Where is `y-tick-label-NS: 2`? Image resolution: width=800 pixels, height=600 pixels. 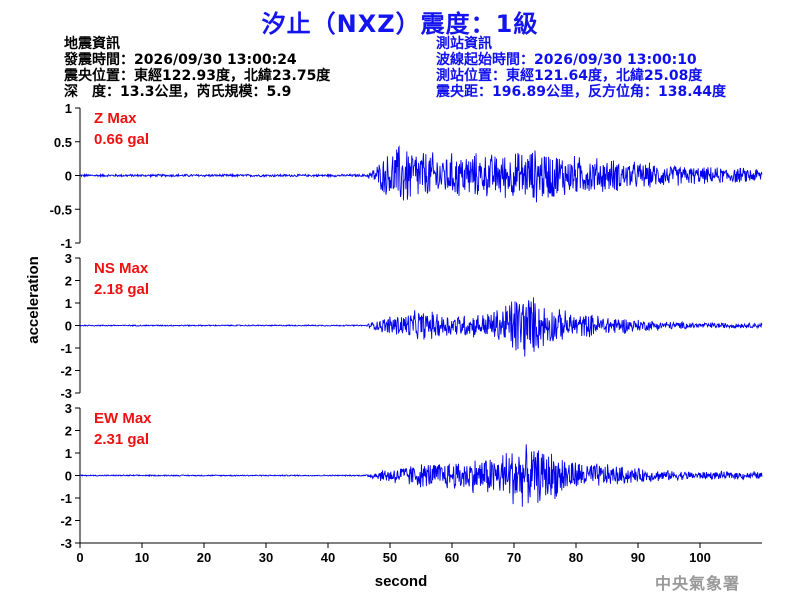 y-tick-label-NS: 2 is located at coordinates (68, 281).